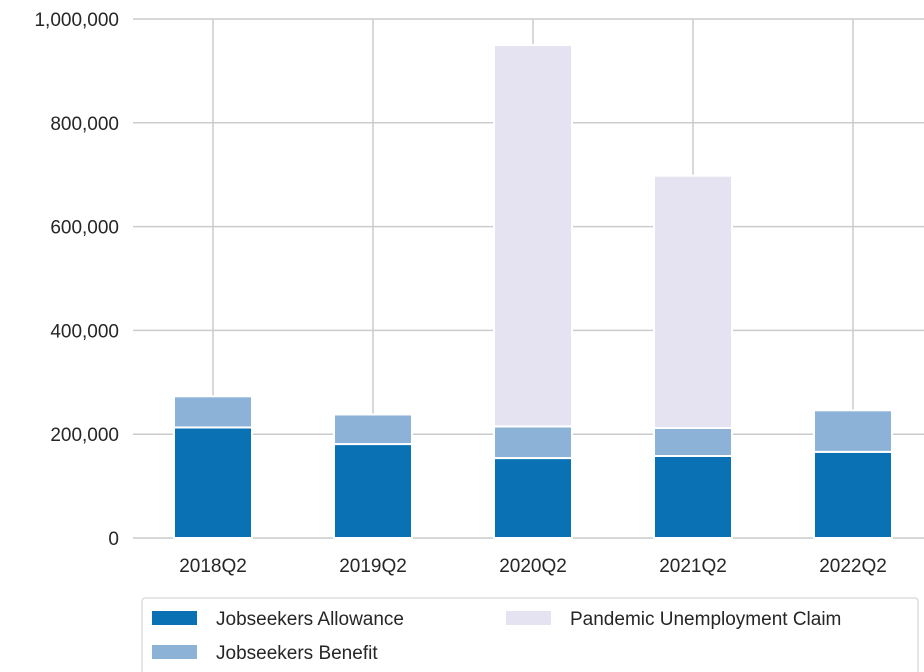 This screenshot has width=924, height=672. What do you see at coordinates (113, 539) in the screenshot?
I see `y-tick-label: 0` at bounding box center [113, 539].